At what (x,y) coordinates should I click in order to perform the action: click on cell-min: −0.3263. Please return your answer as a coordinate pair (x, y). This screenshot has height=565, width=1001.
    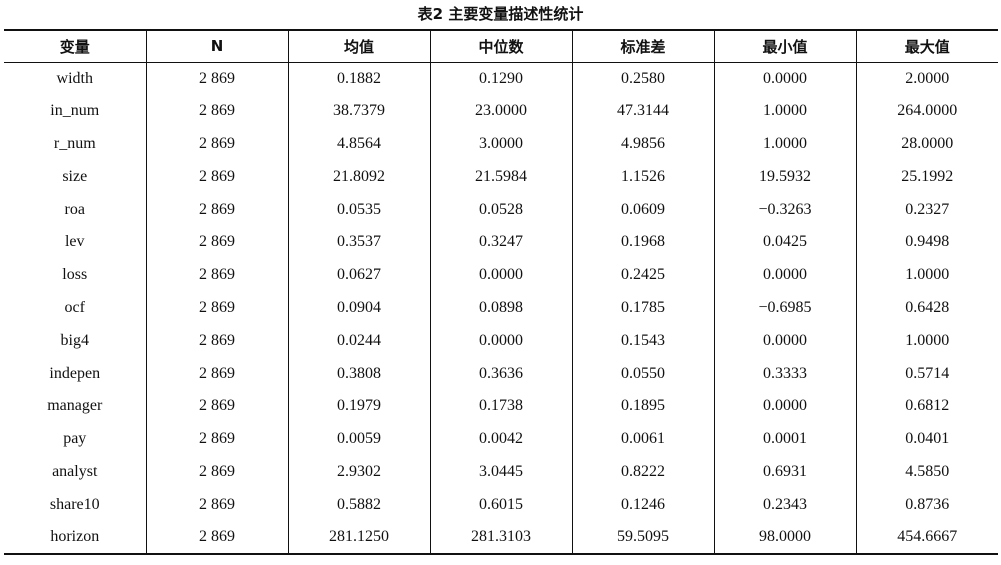
    Looking at the image, I should click on (784, 209).